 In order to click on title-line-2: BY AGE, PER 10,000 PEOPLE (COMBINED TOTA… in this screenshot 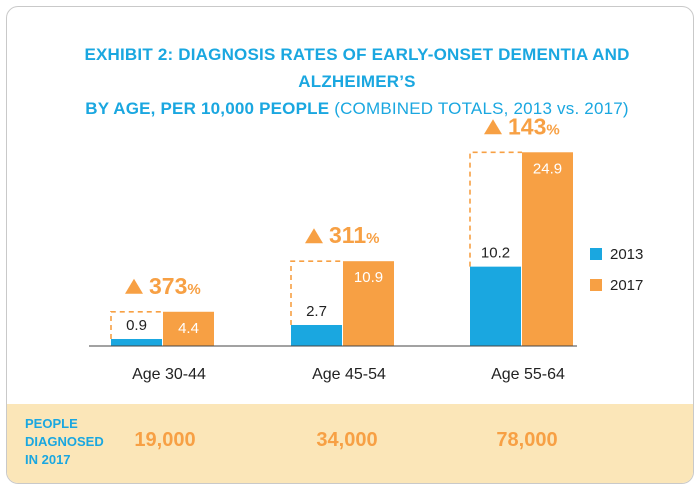, I will do `click(357, 108)`.